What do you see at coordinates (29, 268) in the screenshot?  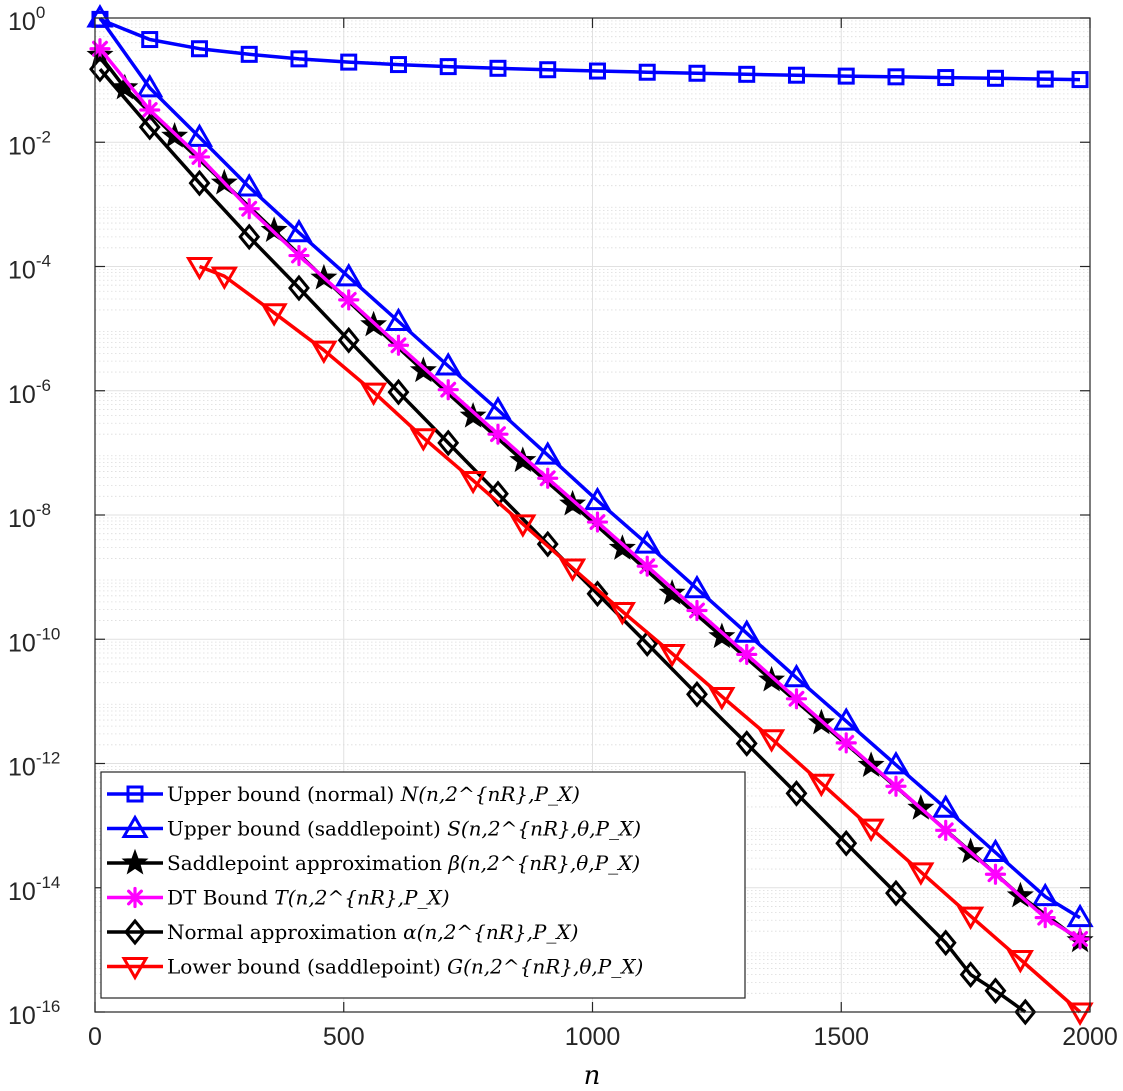 I see `y-tick-label: 10⁻⁴` at bounding box center [29, 268].